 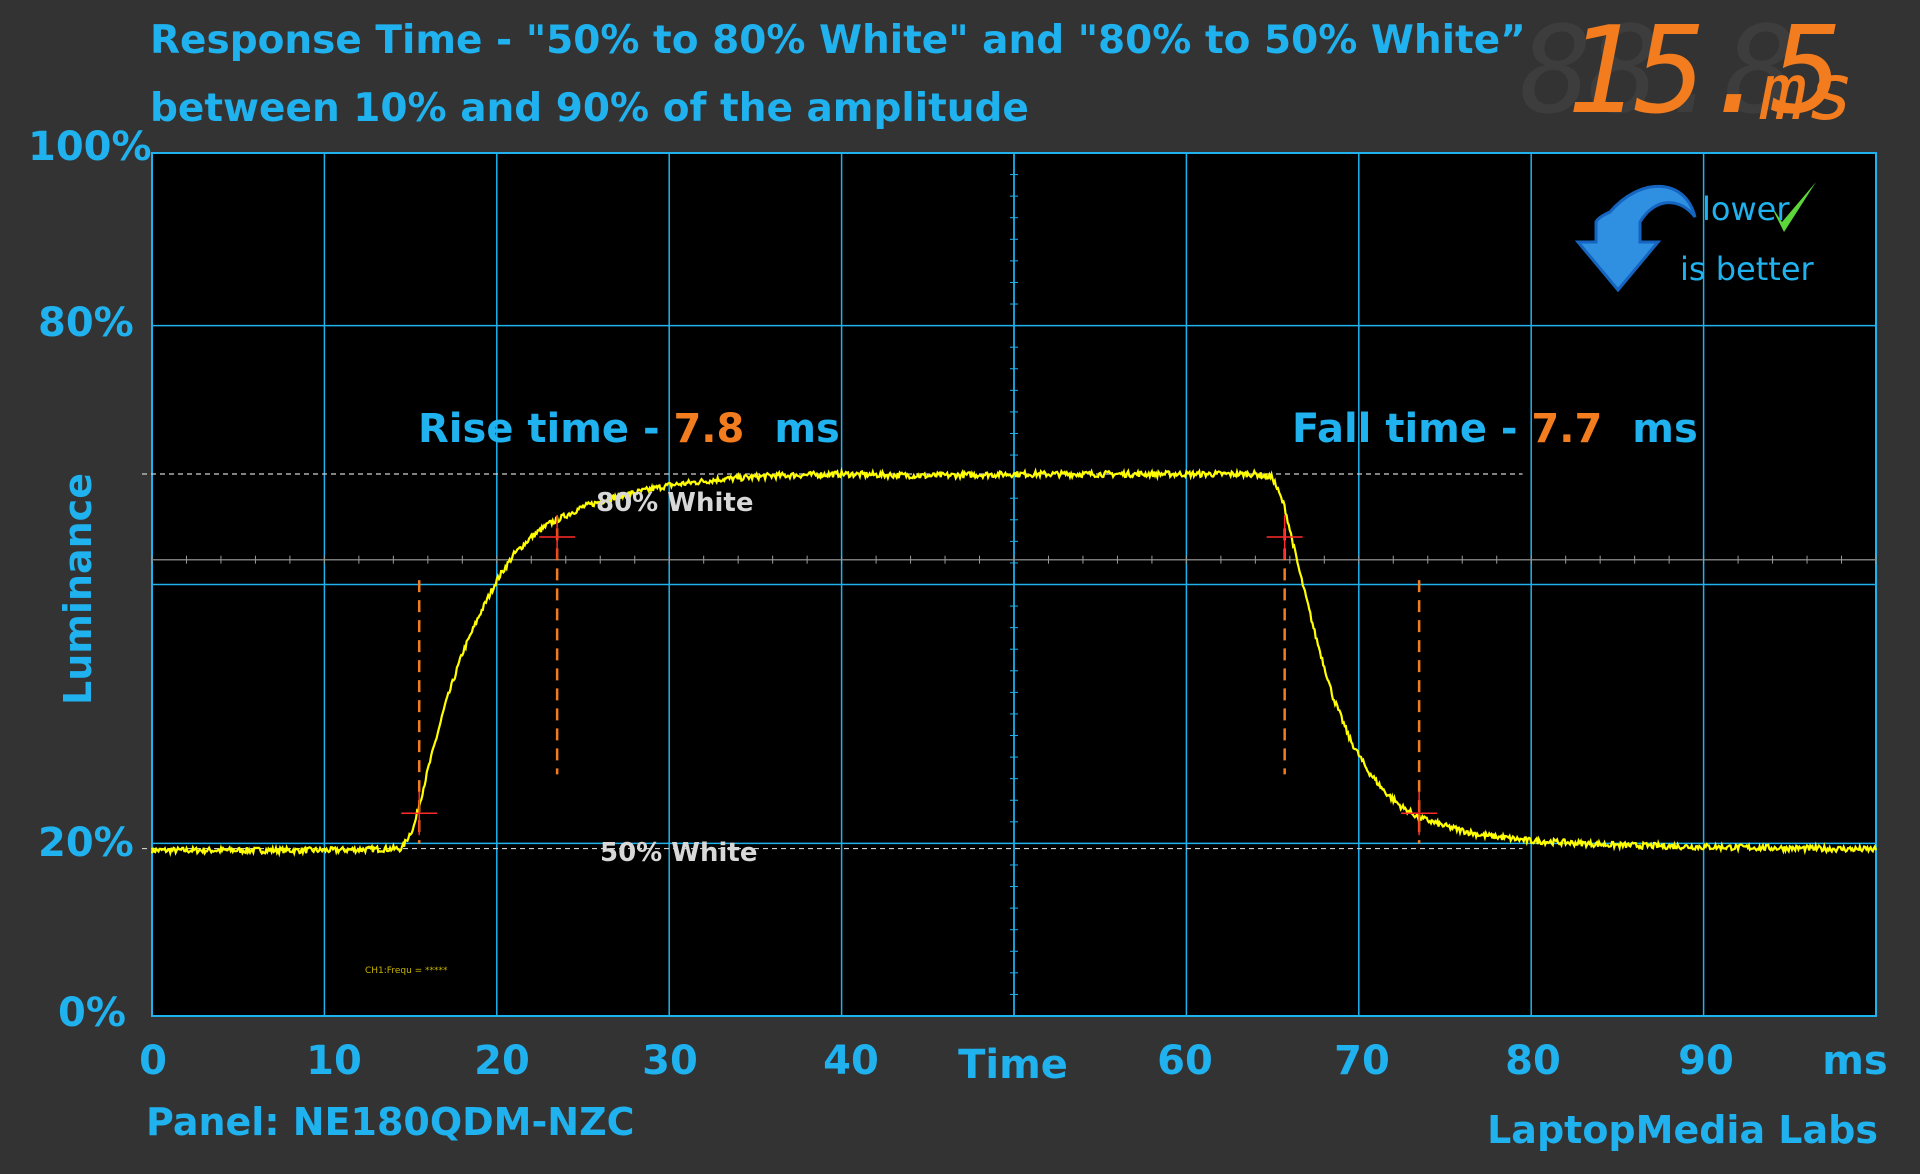 I want to click on lower-is-better-badge, so click(x=1695, y=237).